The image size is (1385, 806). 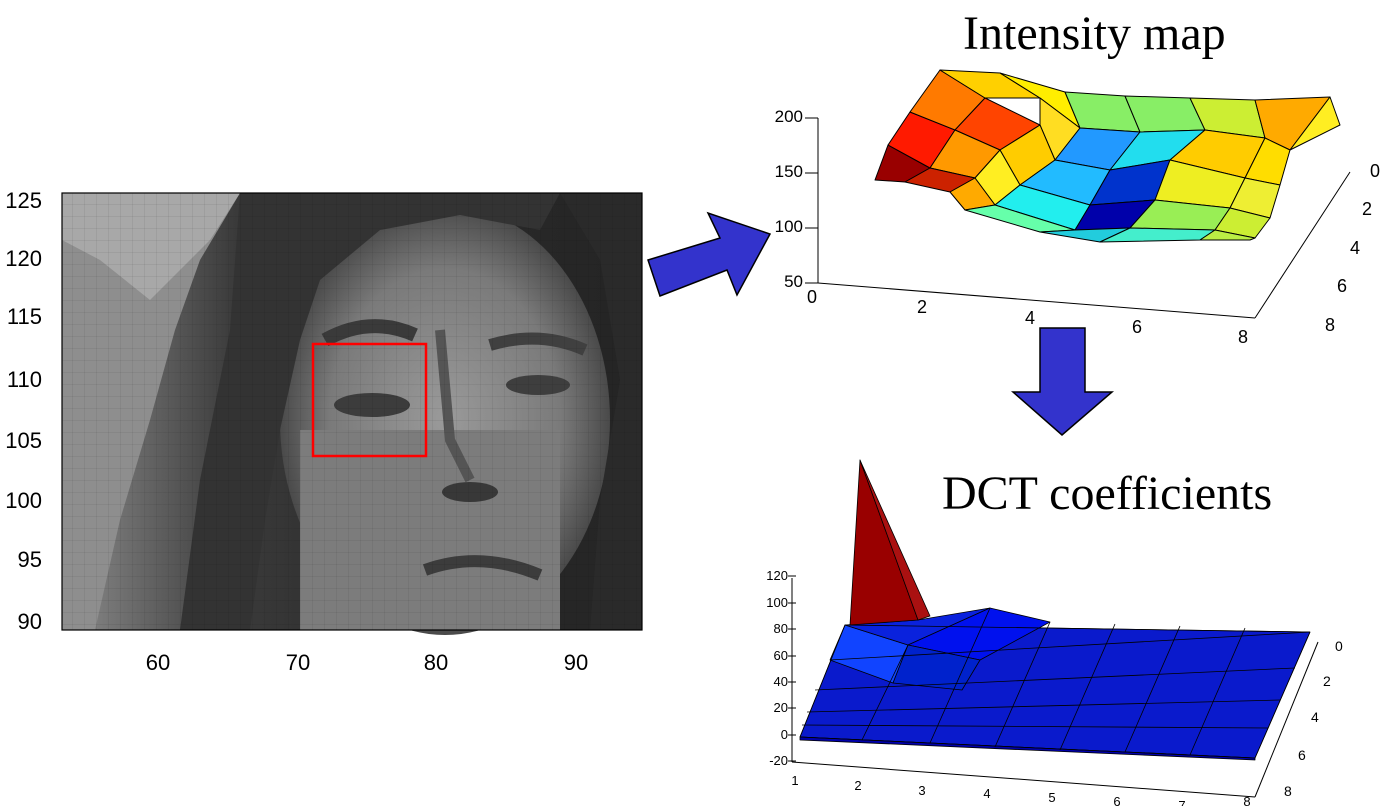 I want to click on dct-y-ticks: 0 2 4 6 8, so click(x=1313, y=718).